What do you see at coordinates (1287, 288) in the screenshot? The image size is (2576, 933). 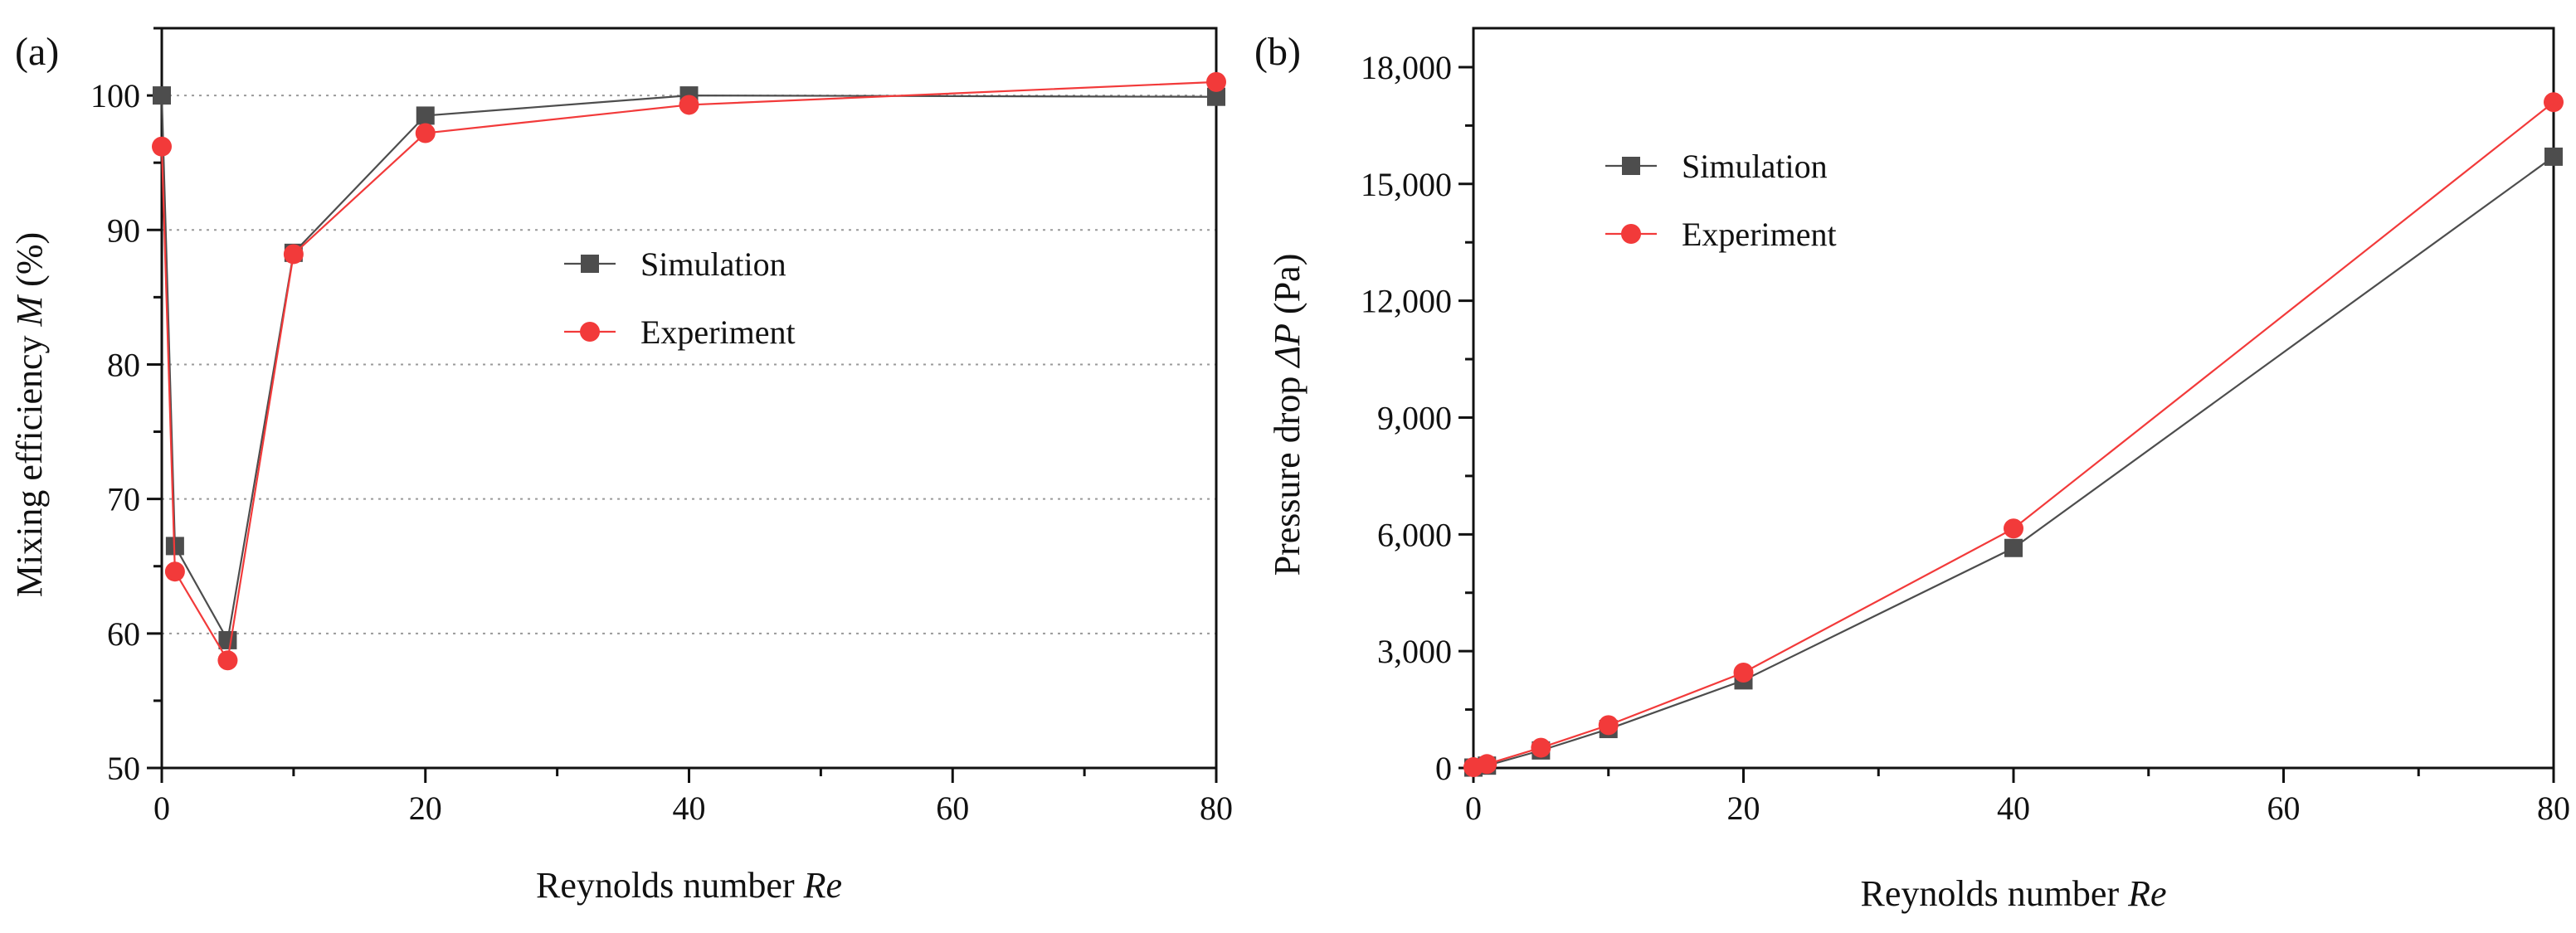 I see `y-axis-title-unit: (Pa)` at bounding box center [1287, 288].